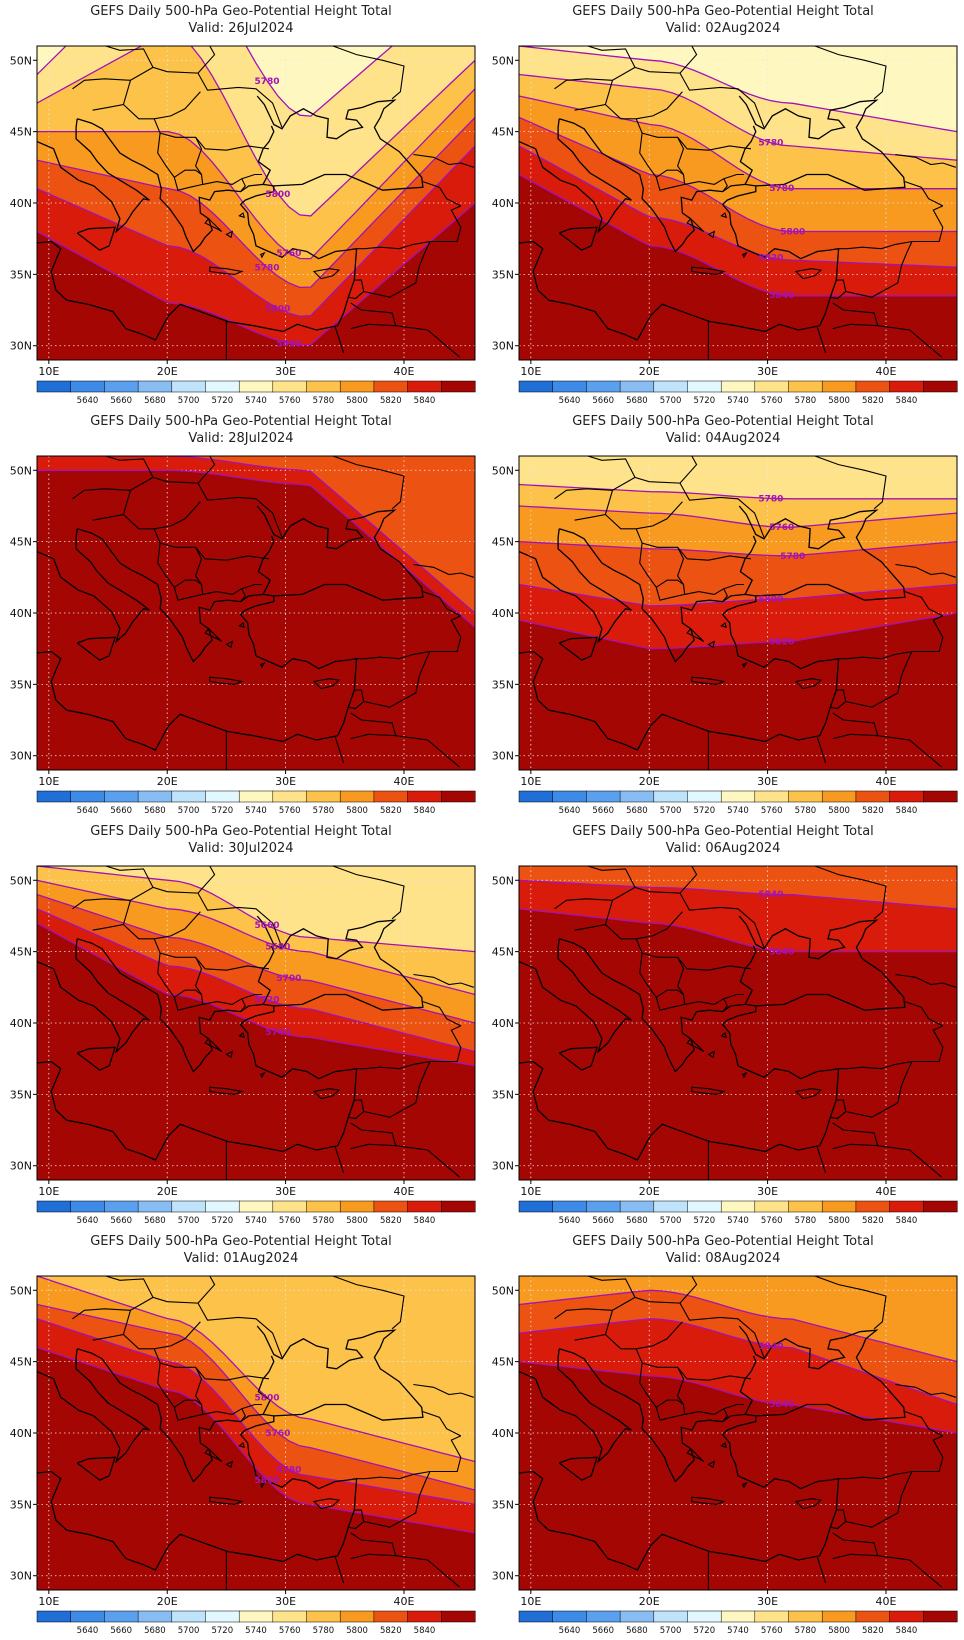 This screenshot has width=964, height=1640. Describe the element at coordinates (770, 499) in the screenshot. I see `contour-label: 5780` at that location.